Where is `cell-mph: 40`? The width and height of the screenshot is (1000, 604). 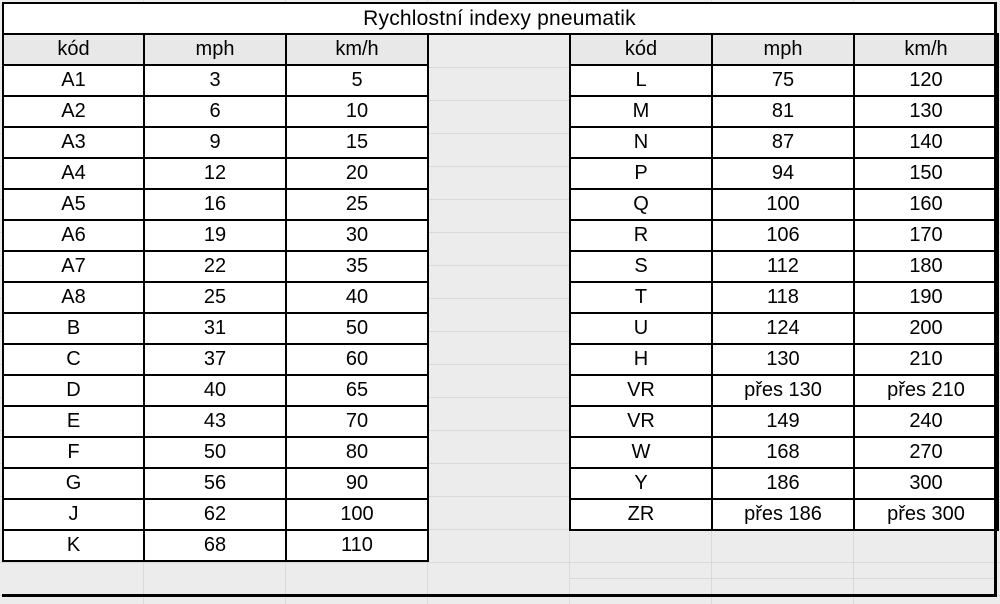 cell-mph: 40 is located at coordinates (215, 390).